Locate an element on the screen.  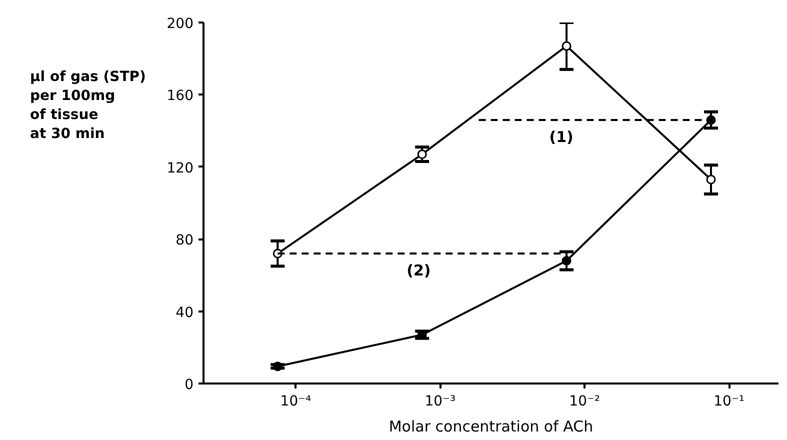
y-tick-label: 0 is located at coordinates (189, 385).